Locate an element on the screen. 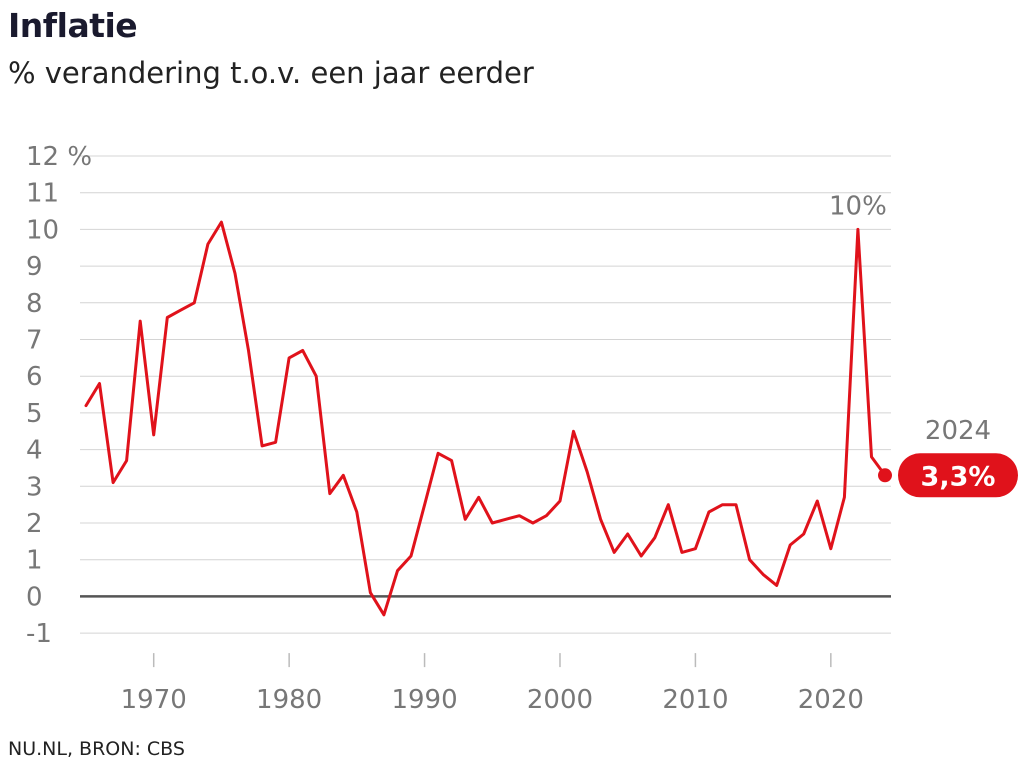  y-tick-label: 2 is located at coordinates (34, 524).